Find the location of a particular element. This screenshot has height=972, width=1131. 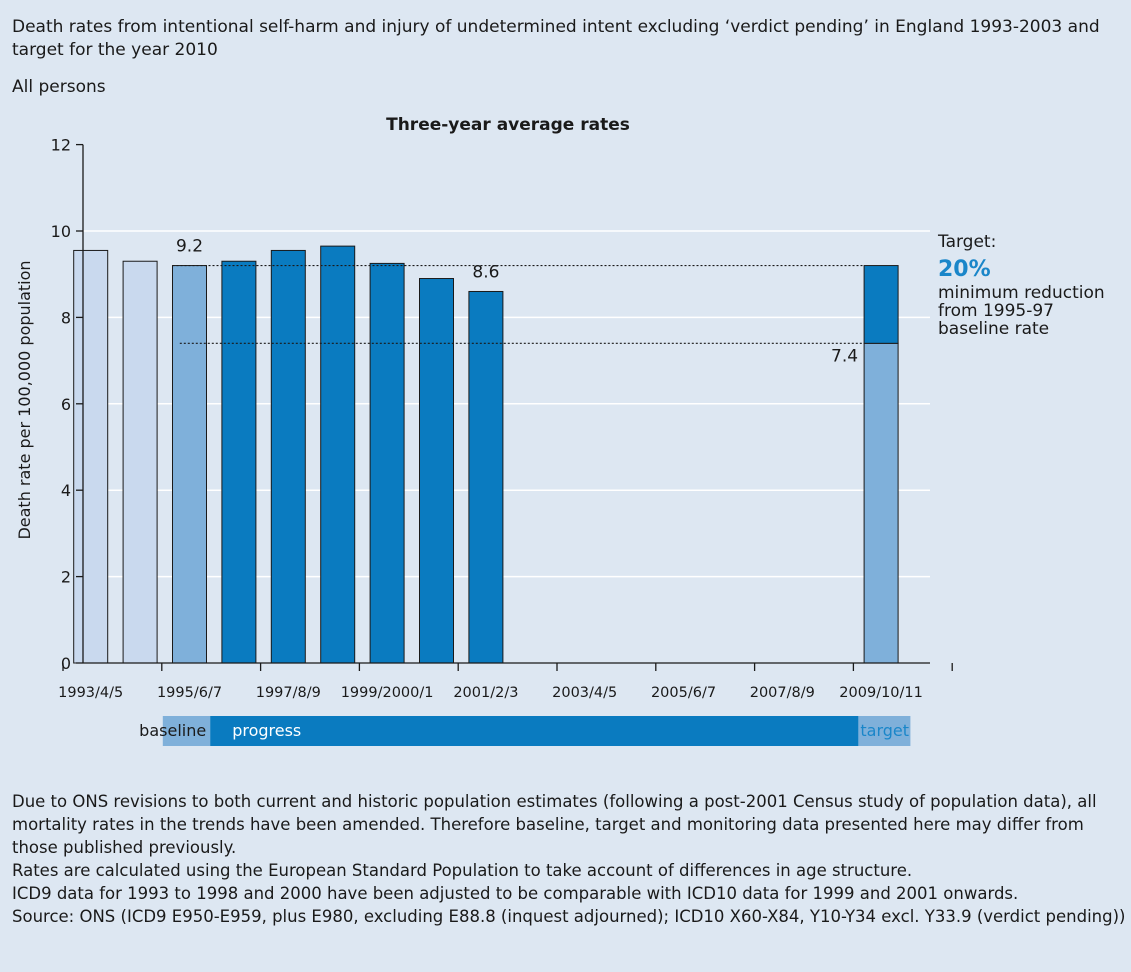

chart-title: Three-year average rates is located at coordinates (508, 125).